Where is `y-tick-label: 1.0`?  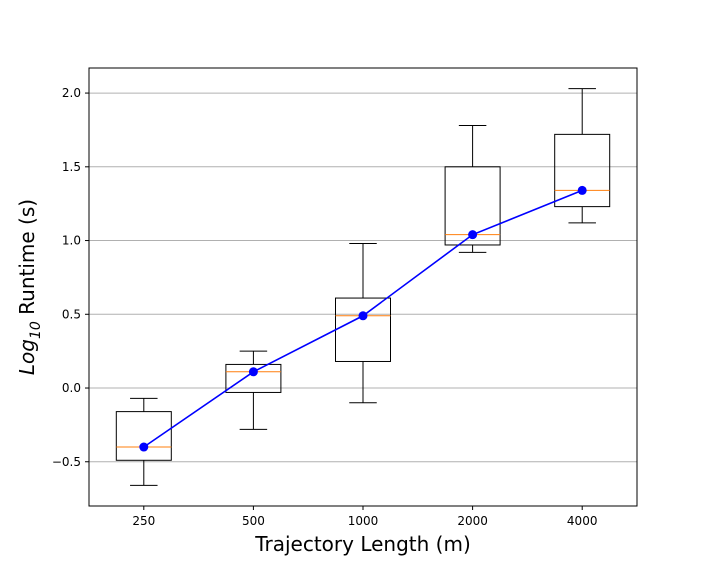 y-tick-label: 1.0 is located at coordinates (71, 241).